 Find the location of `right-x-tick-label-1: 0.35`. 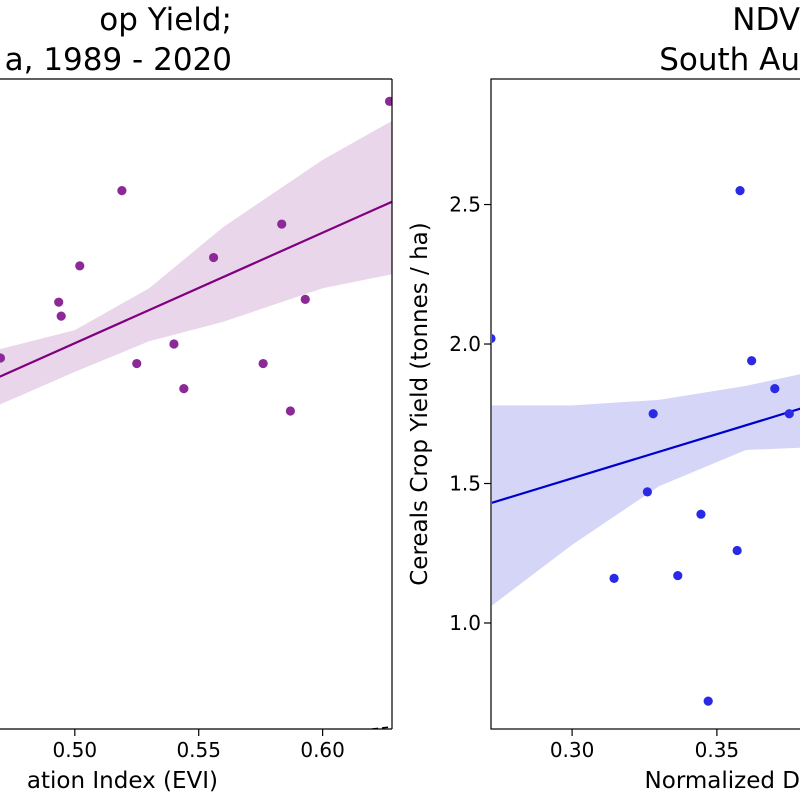

right-x-tick-label-1: 0.35 is located at coordinates (717, 750).